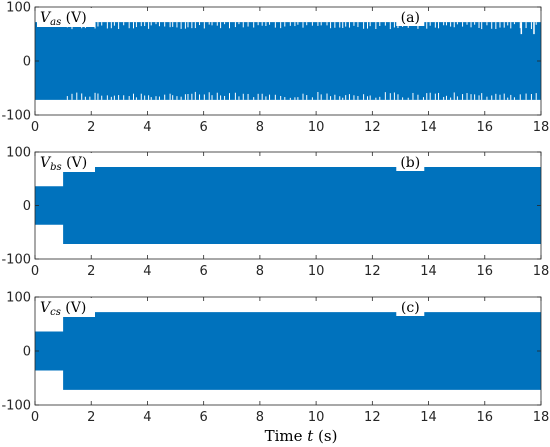  I want to click on signal-label-text: Vas (V), so click(63, 19).